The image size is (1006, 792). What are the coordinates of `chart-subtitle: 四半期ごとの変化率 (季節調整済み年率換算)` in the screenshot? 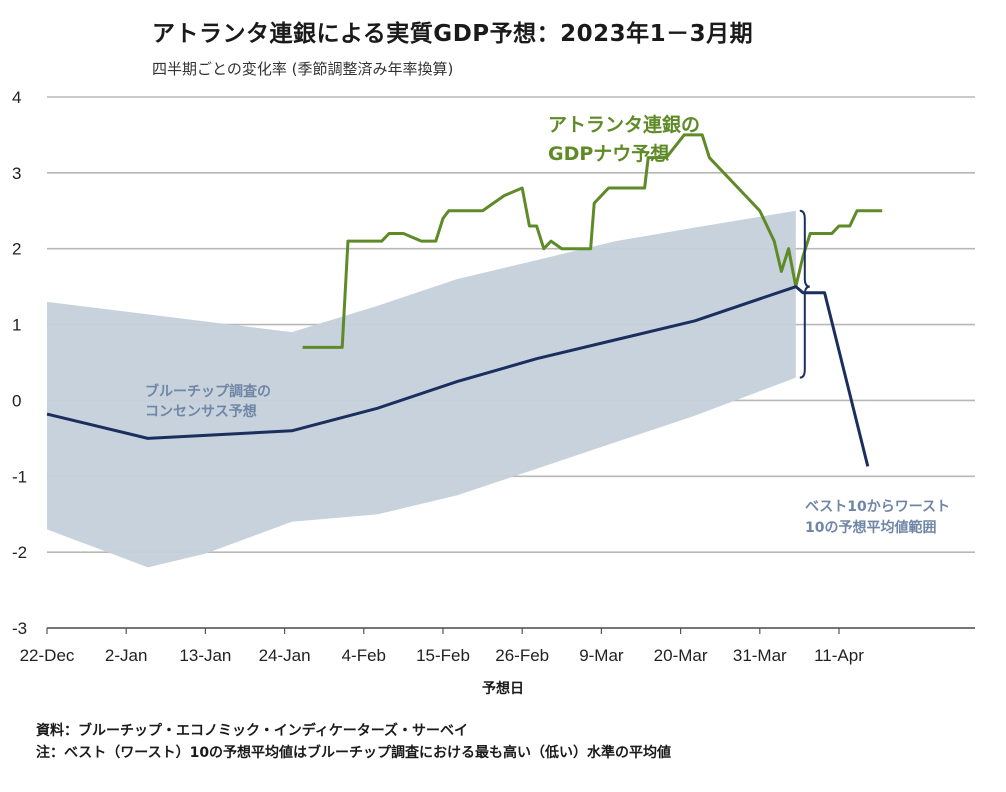 It's located at (303, 69).